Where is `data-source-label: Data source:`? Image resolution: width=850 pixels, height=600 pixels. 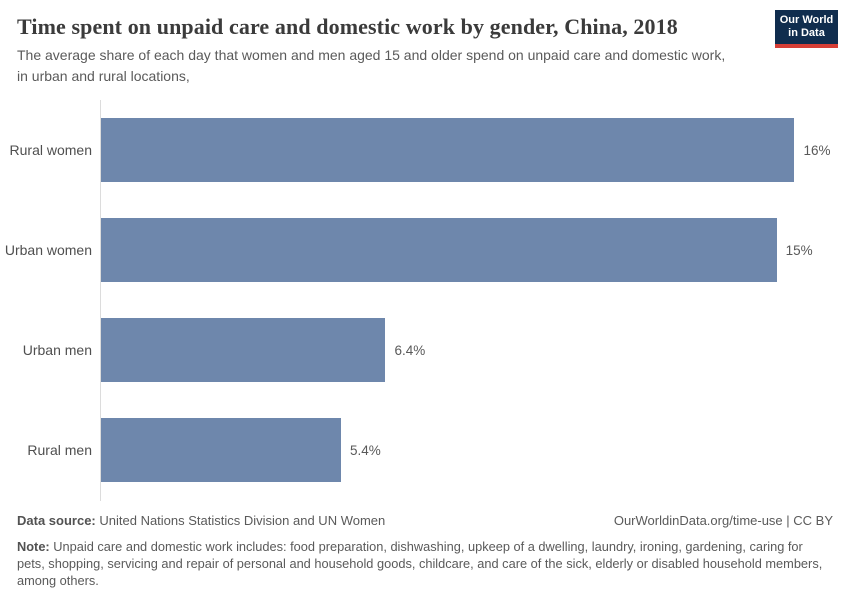 data-source-label: Data source: is located at coordinates (56, 520).